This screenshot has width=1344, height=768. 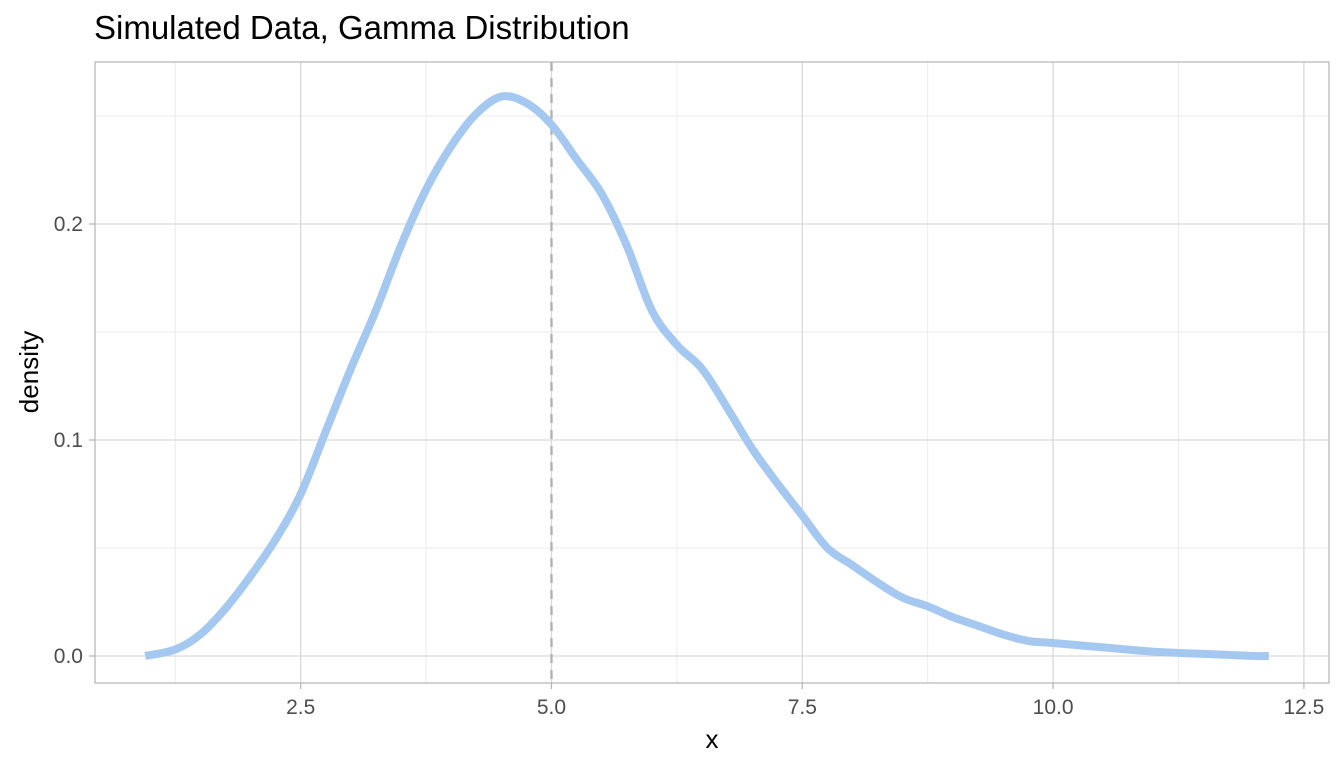 What do you see at coordinates (362, 27) in the screenshot?
I see `chart-title: Simulated Data, Gamma Distribution` at bounding box center [362, 27].